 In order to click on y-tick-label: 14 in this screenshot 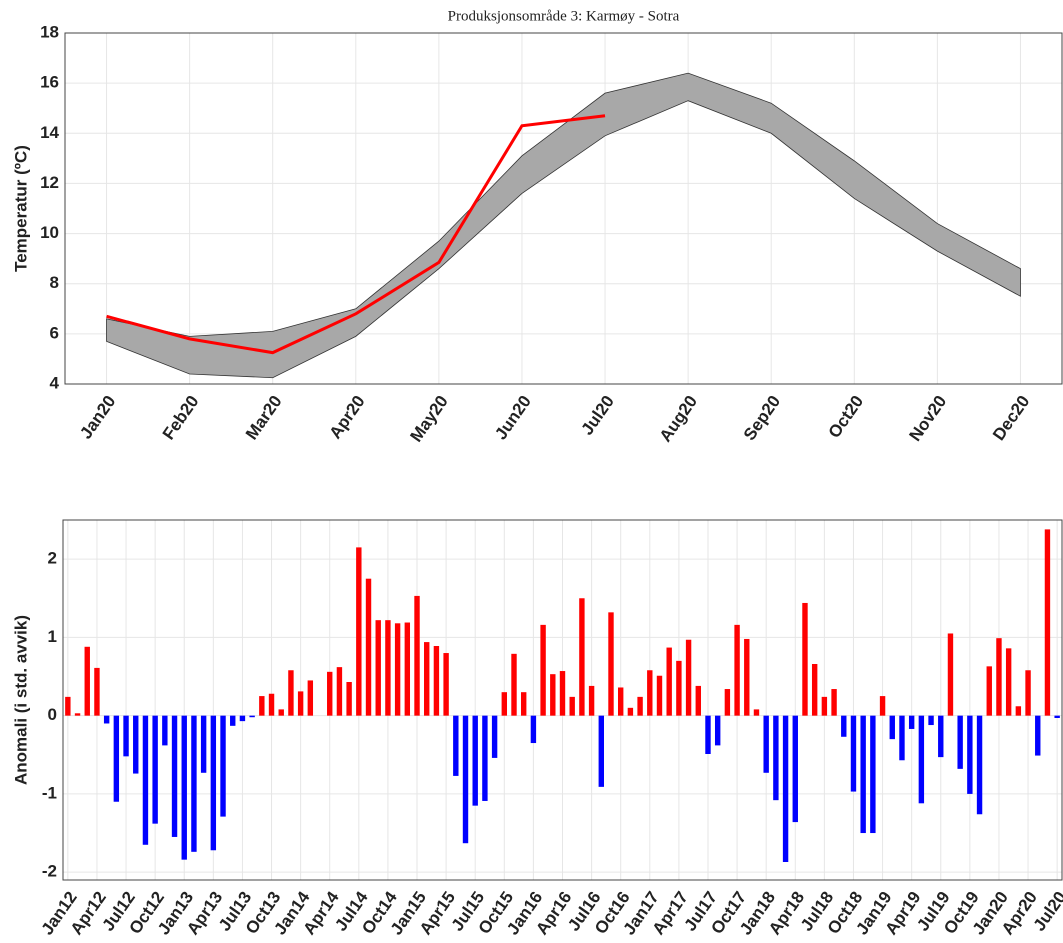, I will do `click(49, 132)`.